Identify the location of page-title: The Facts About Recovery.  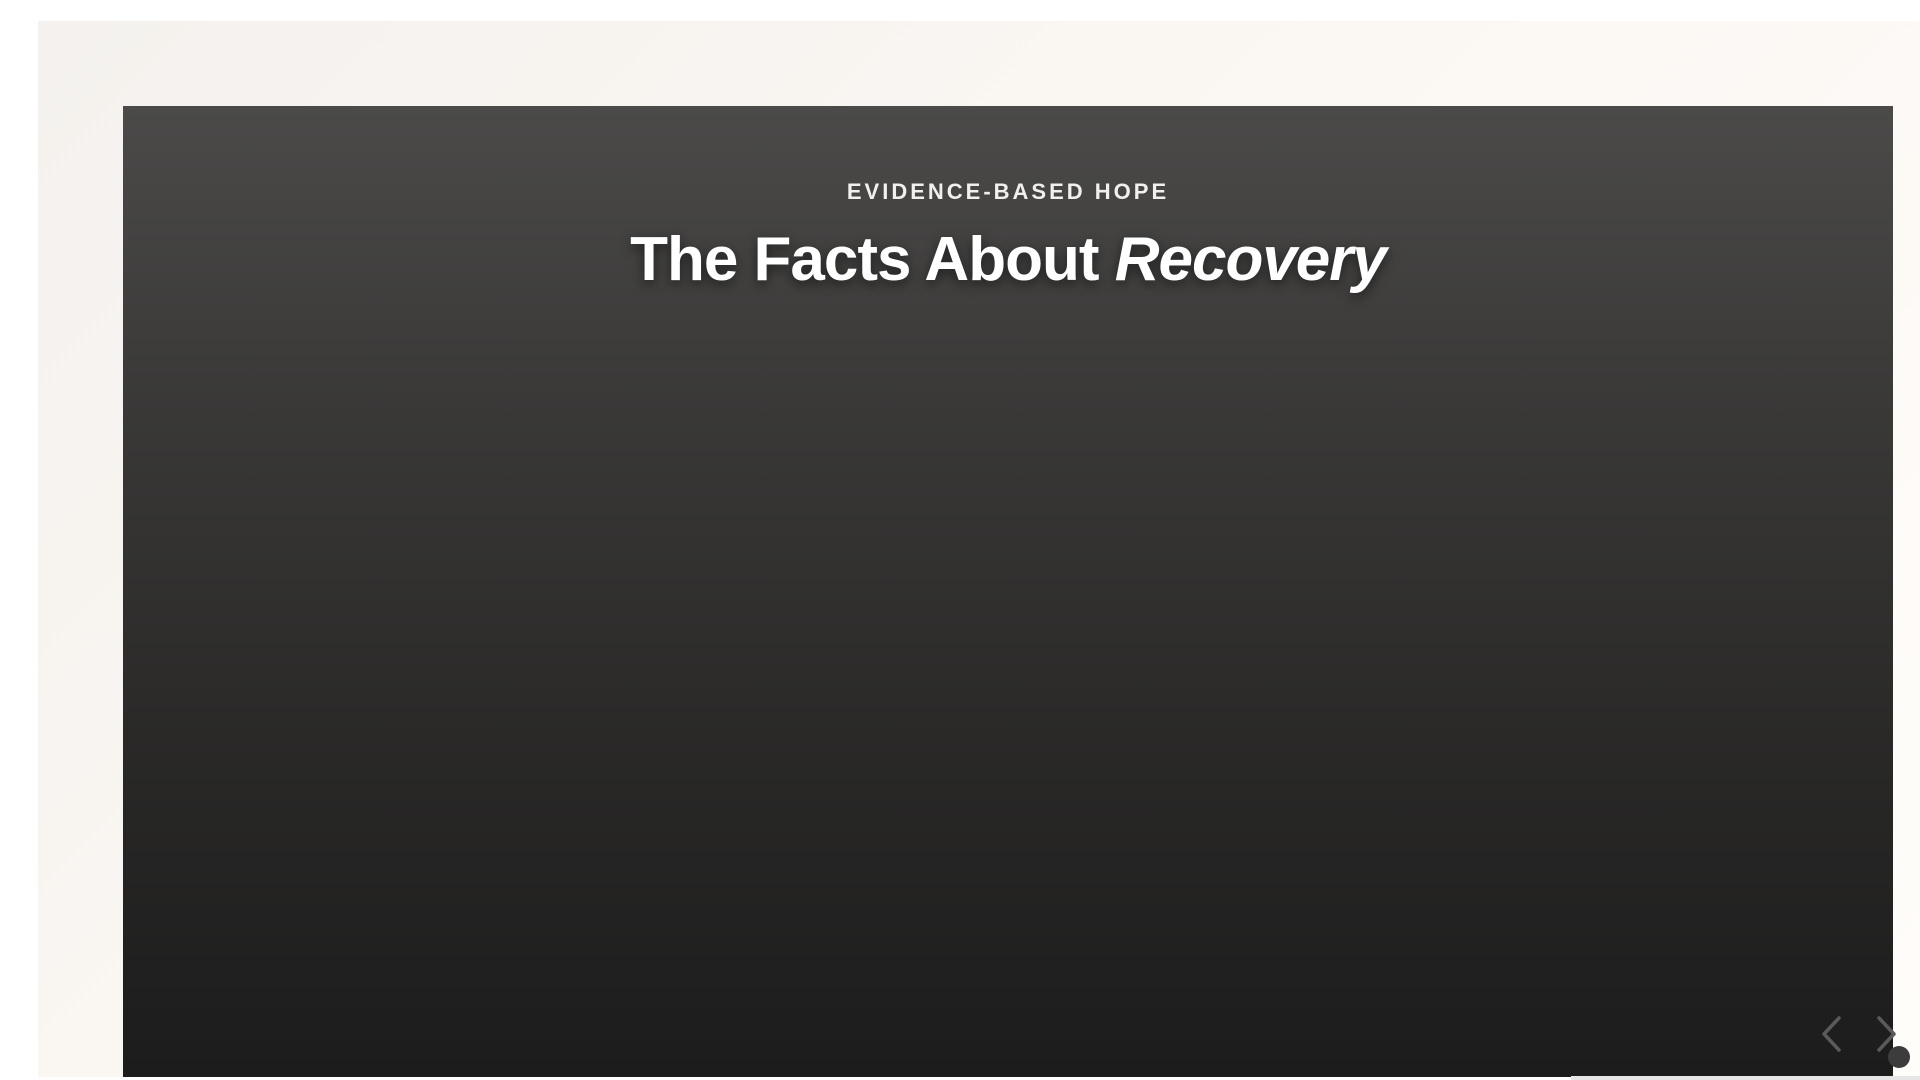
(1008, 259).